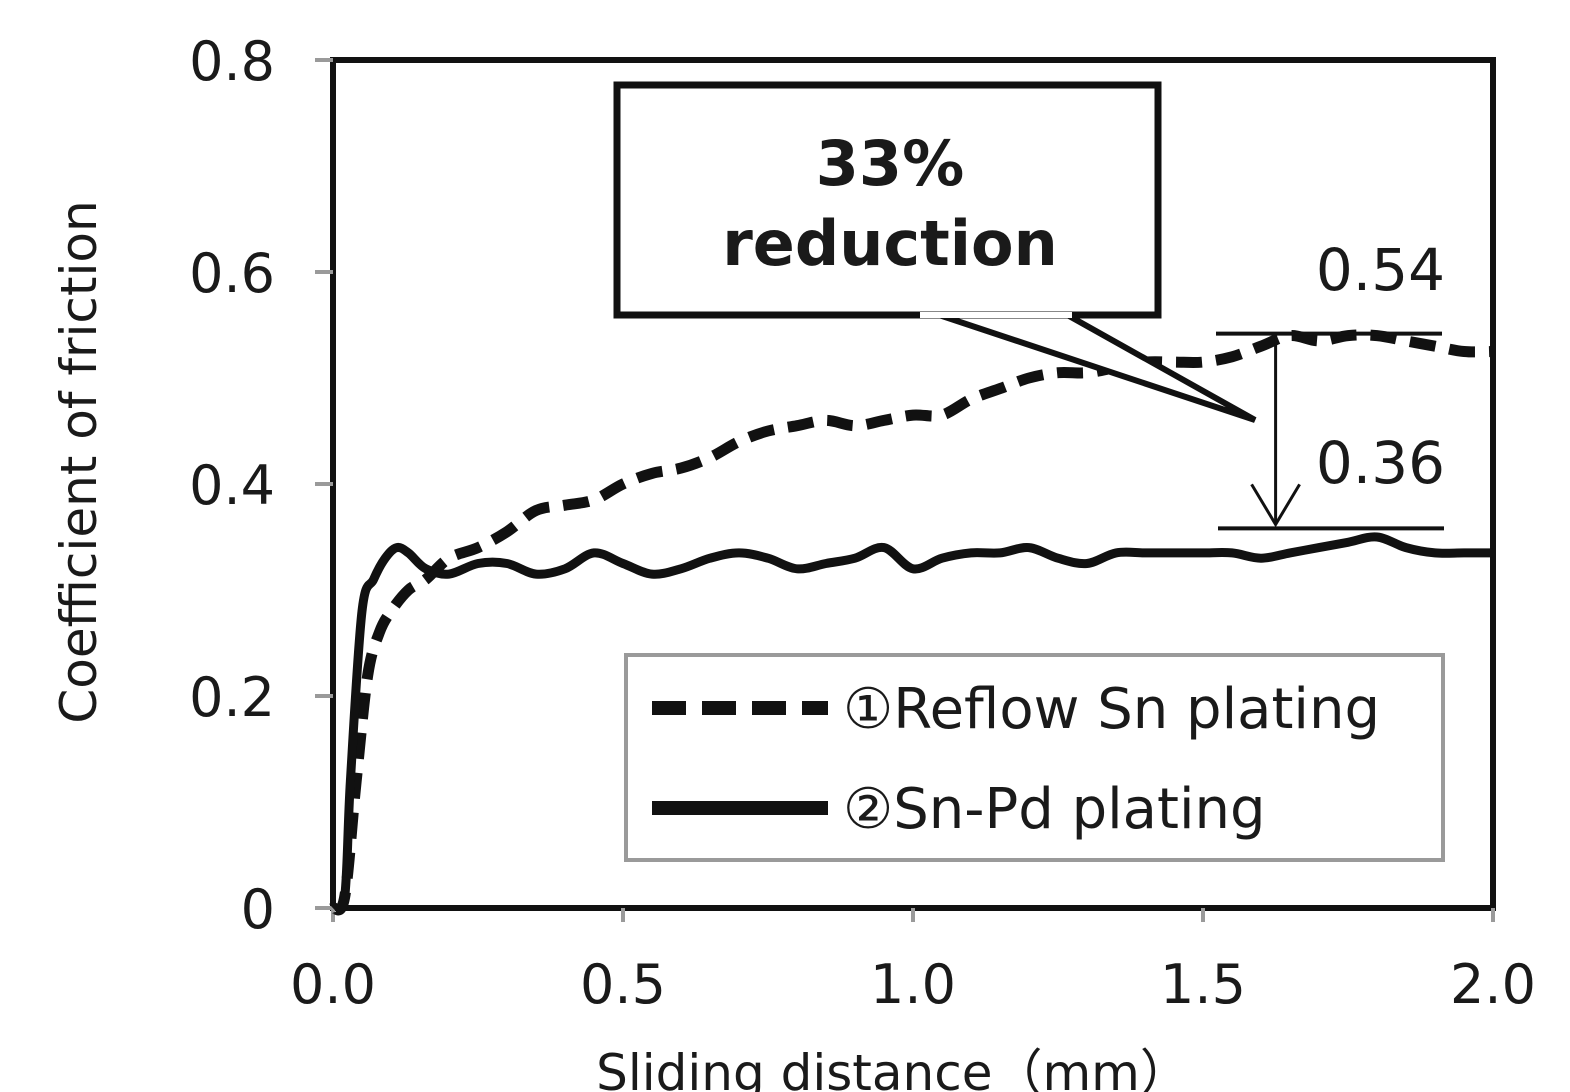 Image resolution: width=1570 pixels, height=1092 pixels. Describe the element at coordinates (232, 485) in the screenshot. I see `y-tick-label: 0.4` at that location.